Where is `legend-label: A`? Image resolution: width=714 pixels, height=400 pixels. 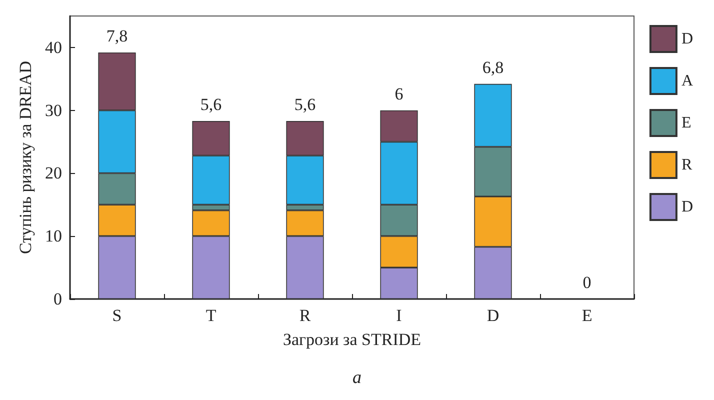
legend-label: A is located at coordinates (687, 81).